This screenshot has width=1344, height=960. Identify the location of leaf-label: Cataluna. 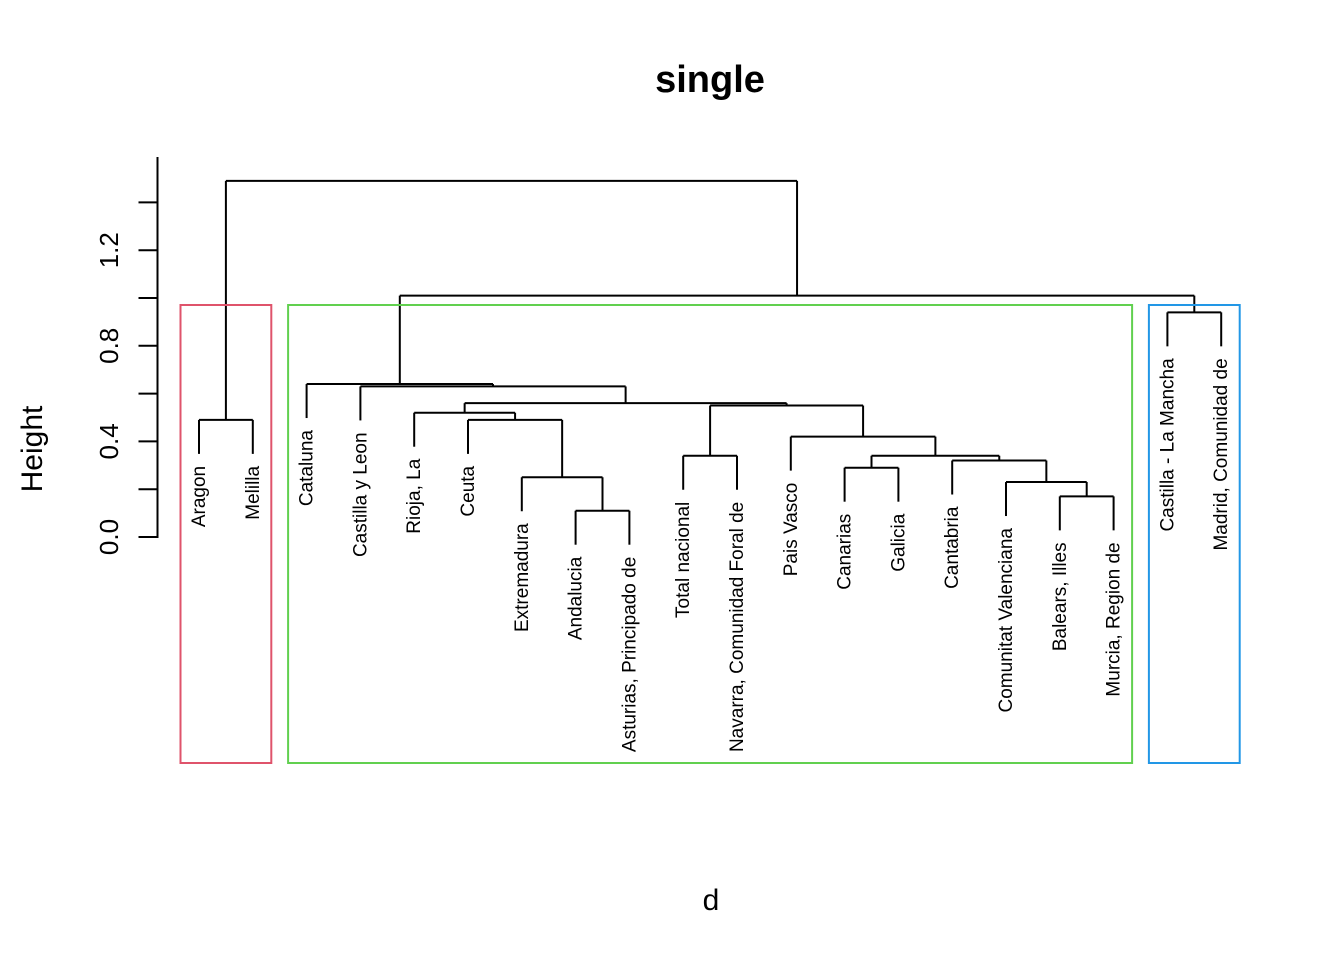
(307, 468).